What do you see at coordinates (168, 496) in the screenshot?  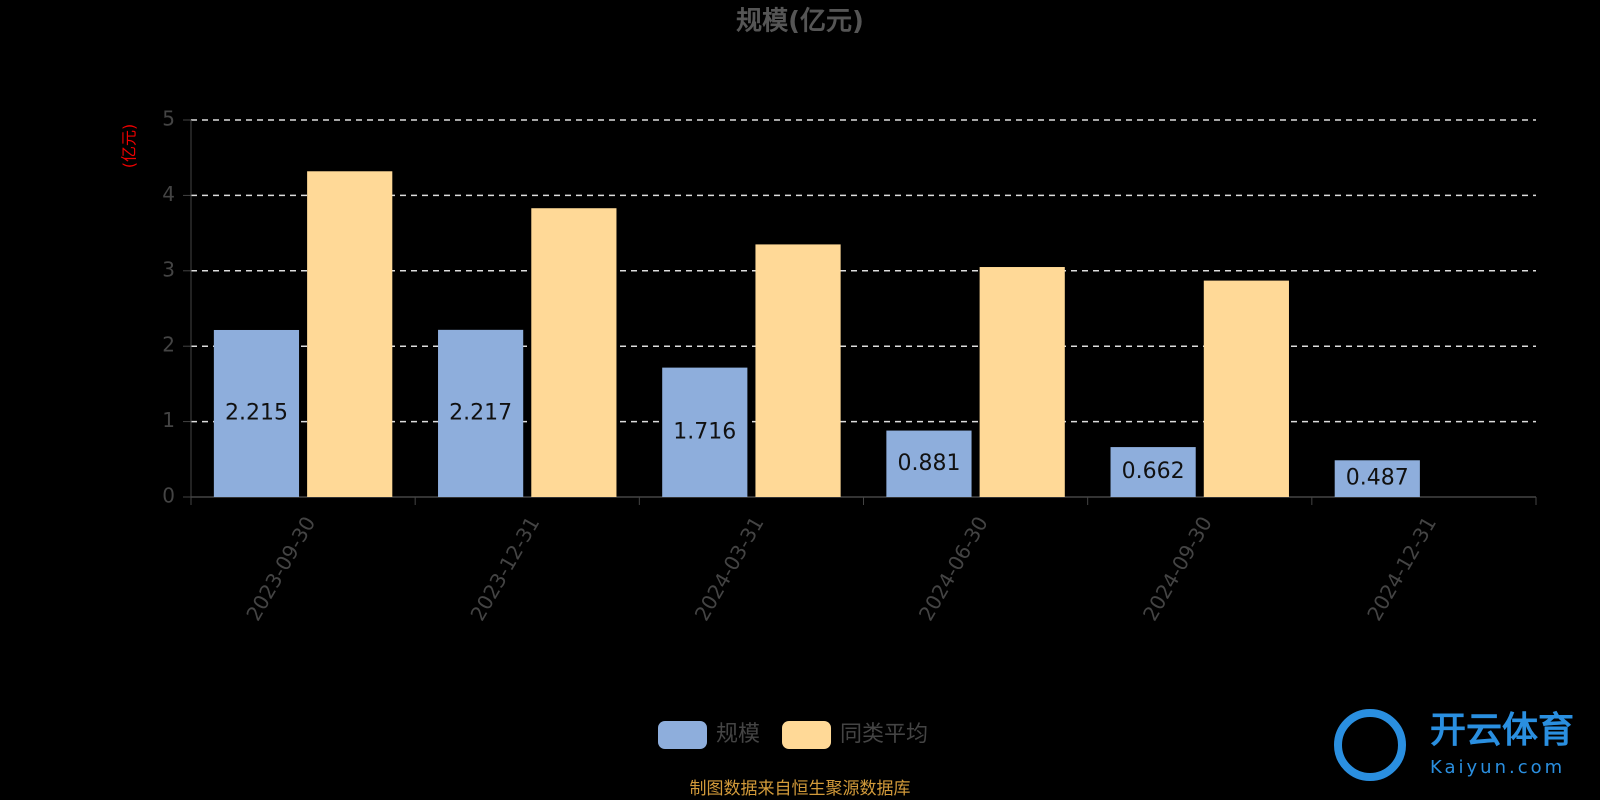 I see `y-tick-label: 0` at bounding box center [168, 496].